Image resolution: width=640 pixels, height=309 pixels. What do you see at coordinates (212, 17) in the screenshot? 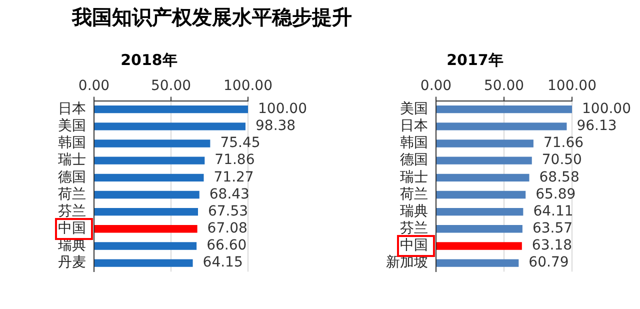
I see `text: 我国知识产权发展水平稳步提升` at bounding box center [212, 17].